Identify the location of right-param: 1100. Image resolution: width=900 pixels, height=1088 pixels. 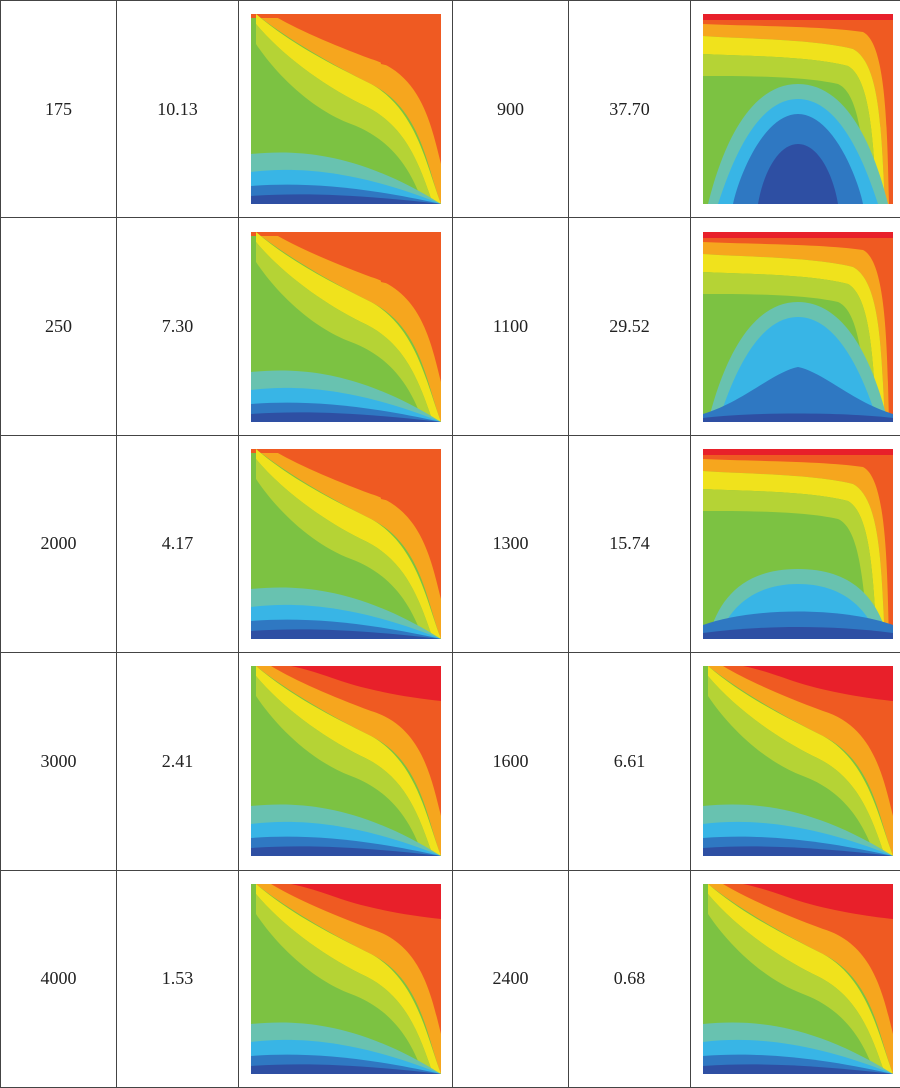
(510, 326).